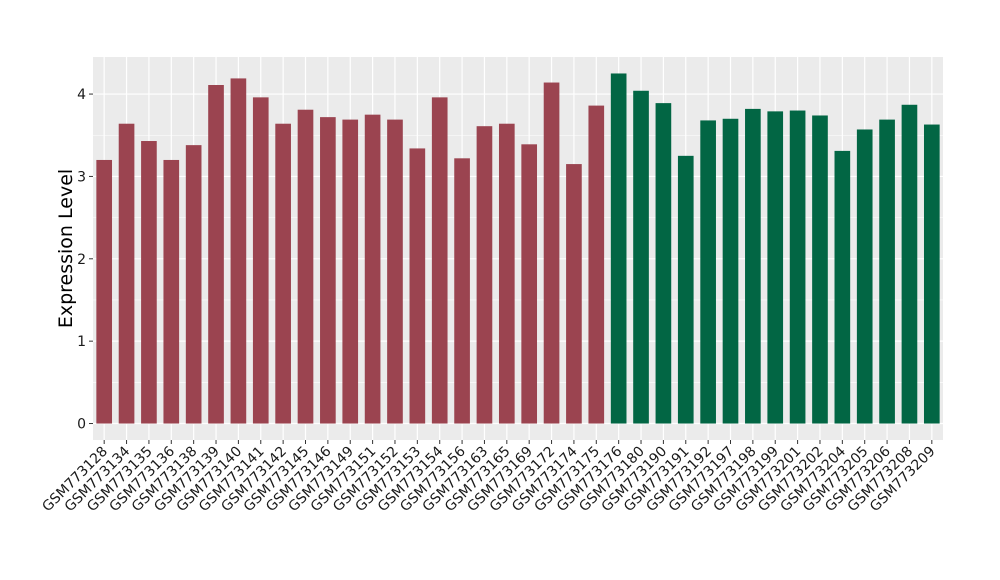 This screenshot has width=1000, height=580. I want to click on bar-GSM773156, so click(462, 291).